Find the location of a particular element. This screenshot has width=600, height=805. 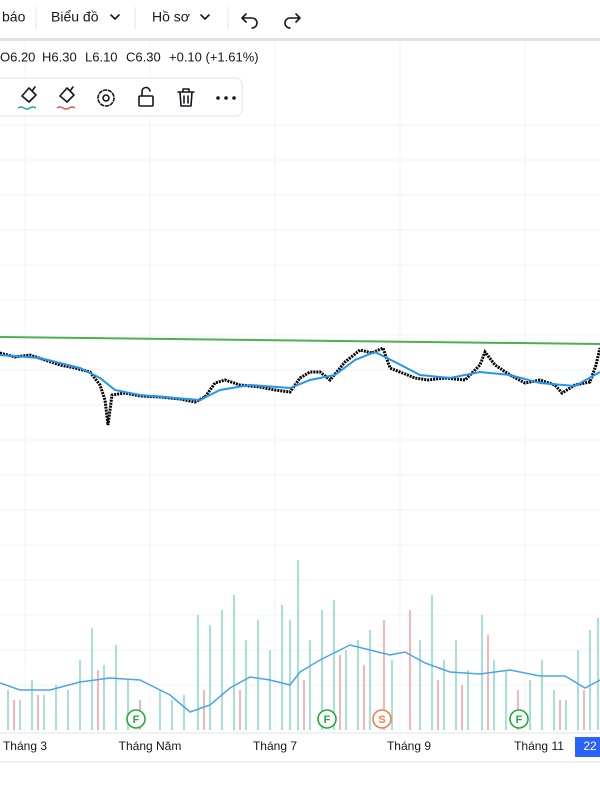

toolbar-border is located at coordinates (300, 39).